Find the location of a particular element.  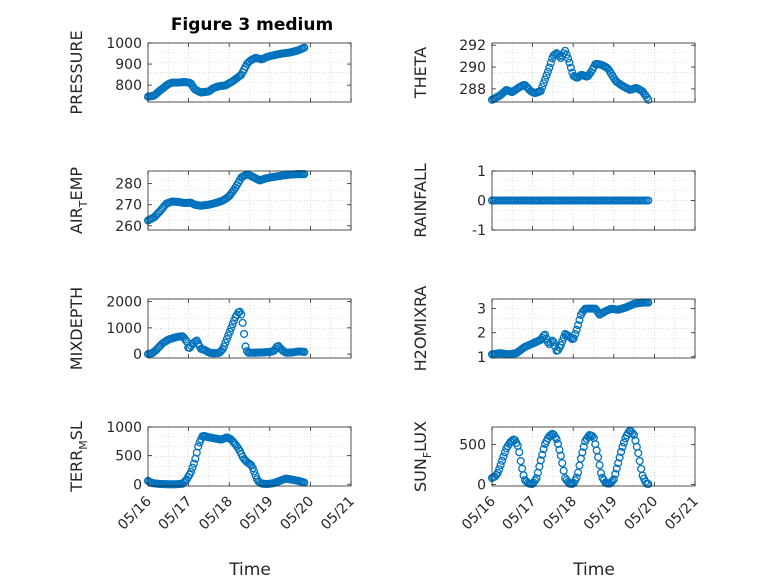

subplot-air_temp: 260 270 280 AIRTEMP is located at coordinates (209, 201).